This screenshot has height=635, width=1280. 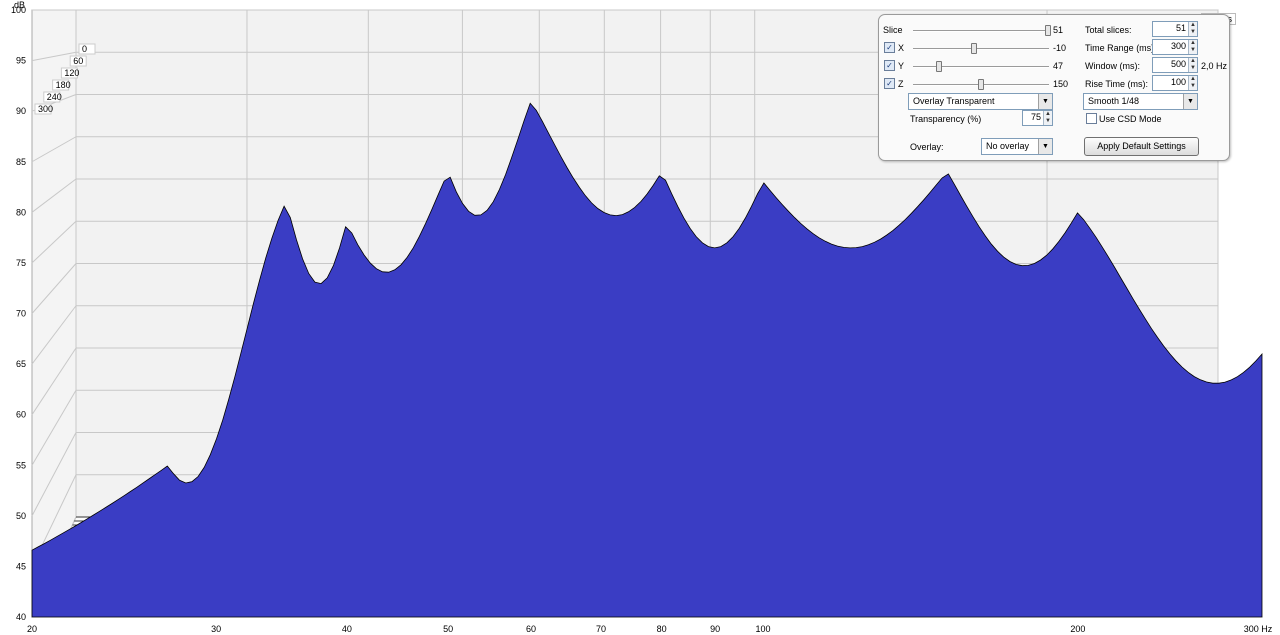 I want to click on total-slices-spinner: 51 ▲ ▼, so click(x=1175, y=29).